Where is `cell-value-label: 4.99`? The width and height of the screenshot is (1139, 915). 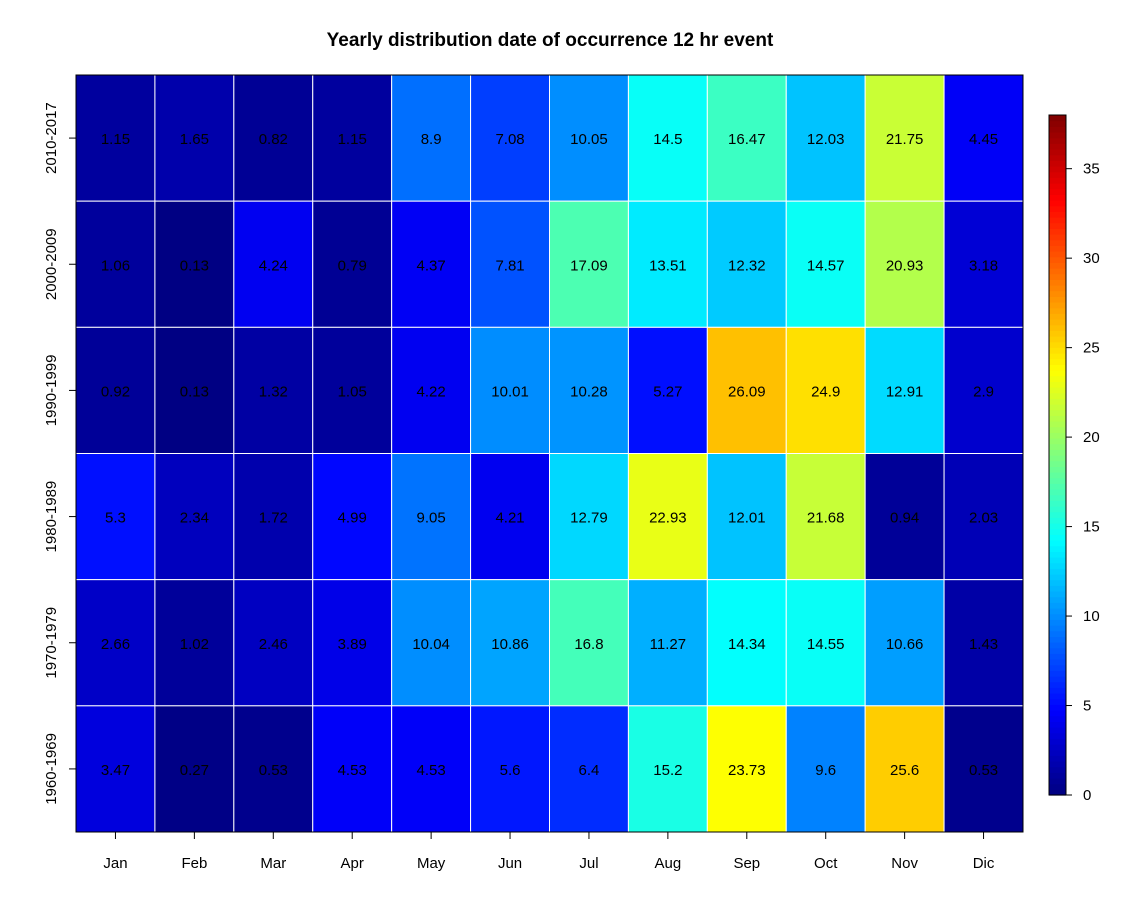 cell-value-label: 4.99 is located at coordinates (352, 518).